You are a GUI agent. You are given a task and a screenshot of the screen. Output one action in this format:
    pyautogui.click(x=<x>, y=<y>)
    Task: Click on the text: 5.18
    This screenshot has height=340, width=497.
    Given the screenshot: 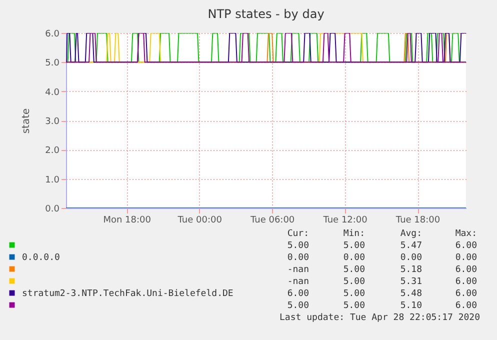 What is the action you would take?
    pyautogui.click(x=411, y=270)
    